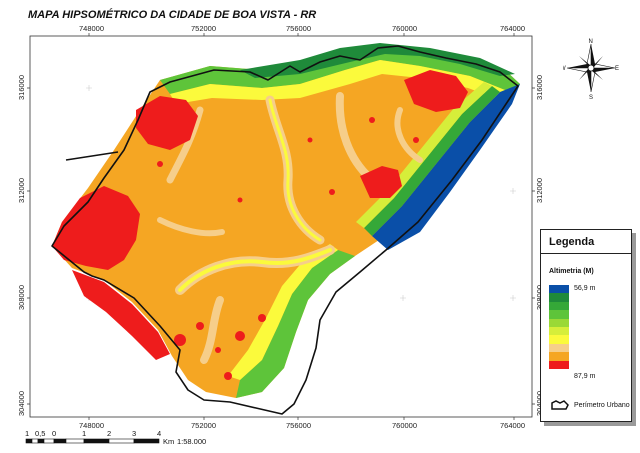  Describe the element at coordinates (91, 425) in the screenshot. I see `x-tick-bottom-0: 748000` at that location.